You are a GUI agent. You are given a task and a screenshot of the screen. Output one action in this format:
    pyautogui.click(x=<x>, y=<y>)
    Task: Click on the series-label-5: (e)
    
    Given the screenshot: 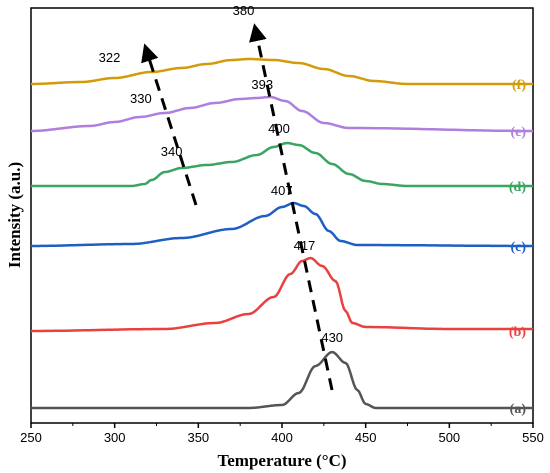 What is the action you would take?
    pyautogui.click(x=518, y=132)
    